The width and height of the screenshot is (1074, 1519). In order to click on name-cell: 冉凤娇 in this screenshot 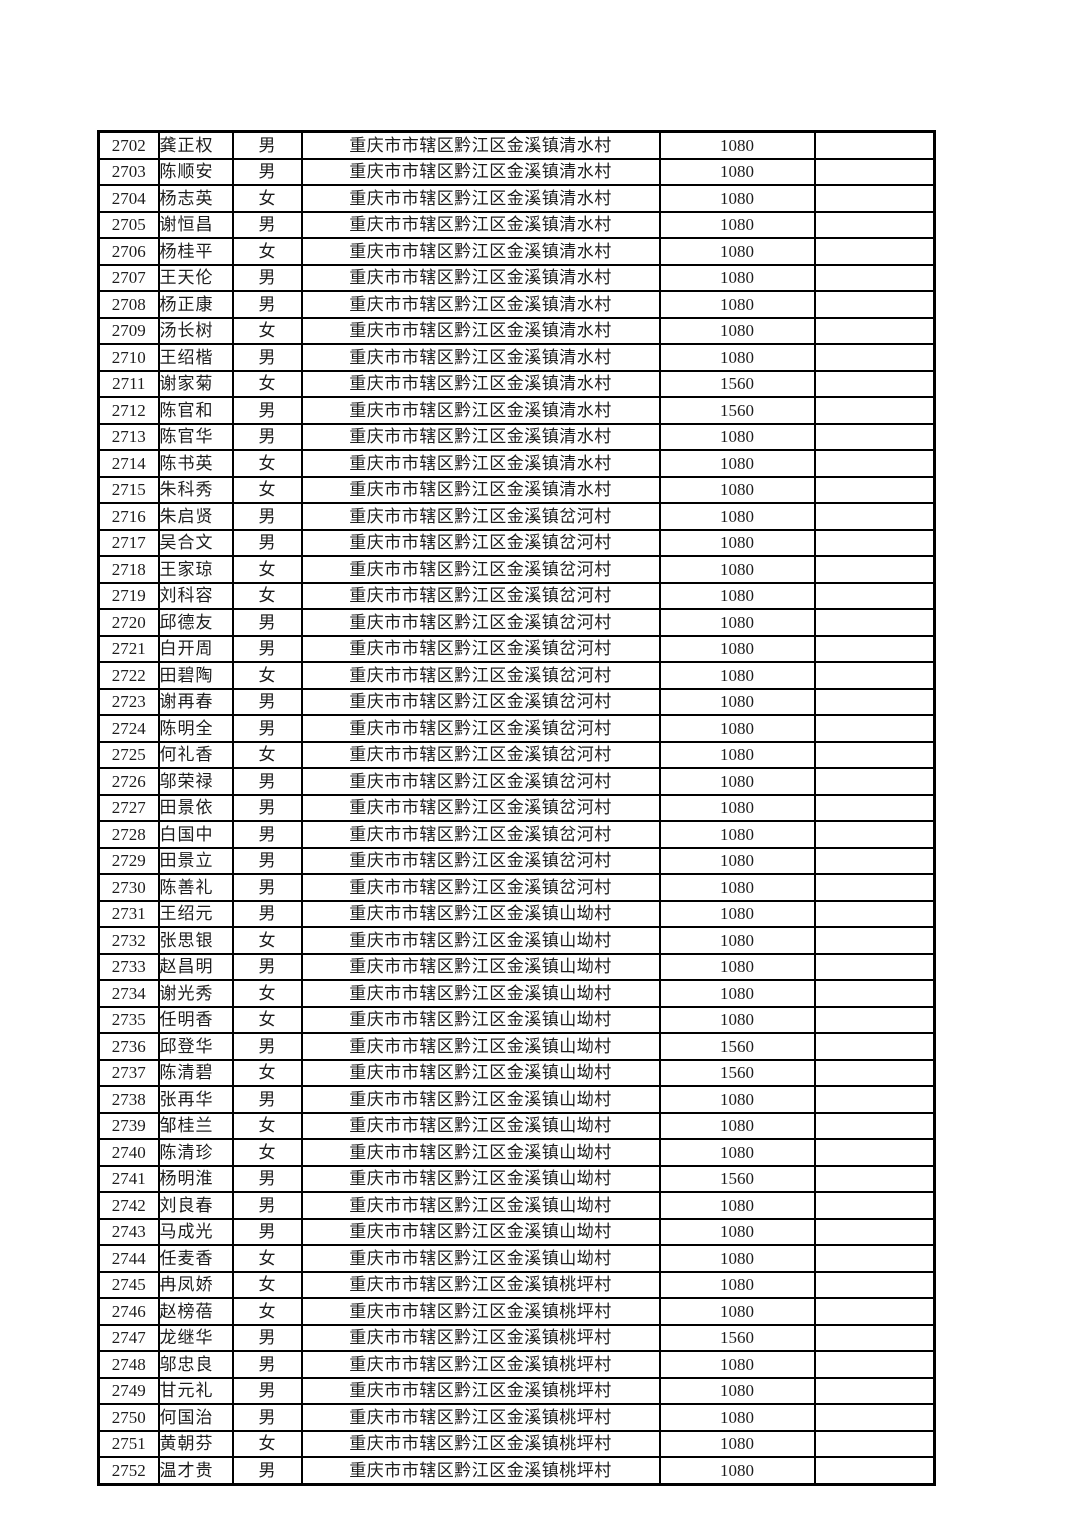, I will do `click(195, 1284)`.